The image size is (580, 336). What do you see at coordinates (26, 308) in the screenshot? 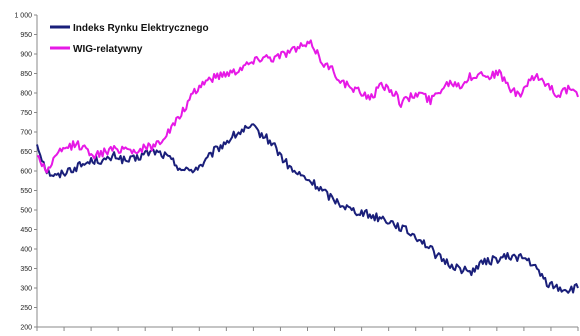
I see `y-axis-tick-label: 250` at bounding box center [26, 308].